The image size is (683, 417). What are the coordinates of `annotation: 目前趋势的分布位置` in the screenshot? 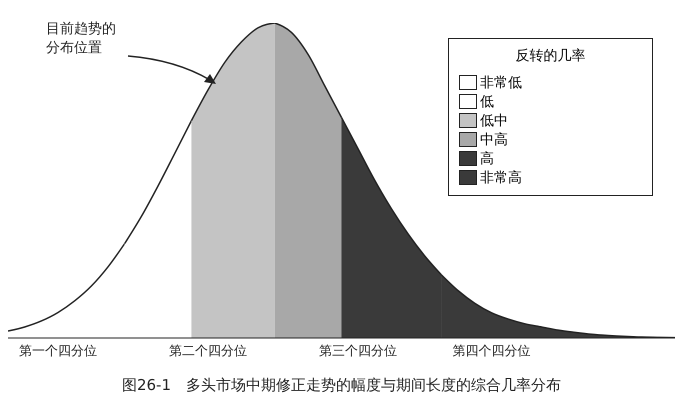 It's located at (81, 39).